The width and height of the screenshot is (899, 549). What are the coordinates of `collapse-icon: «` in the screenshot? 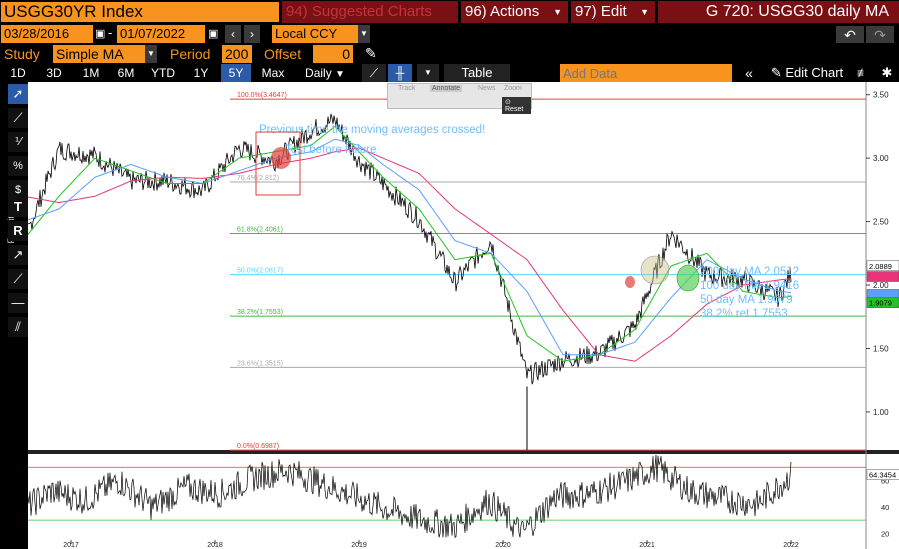 It's located at (749, 73).